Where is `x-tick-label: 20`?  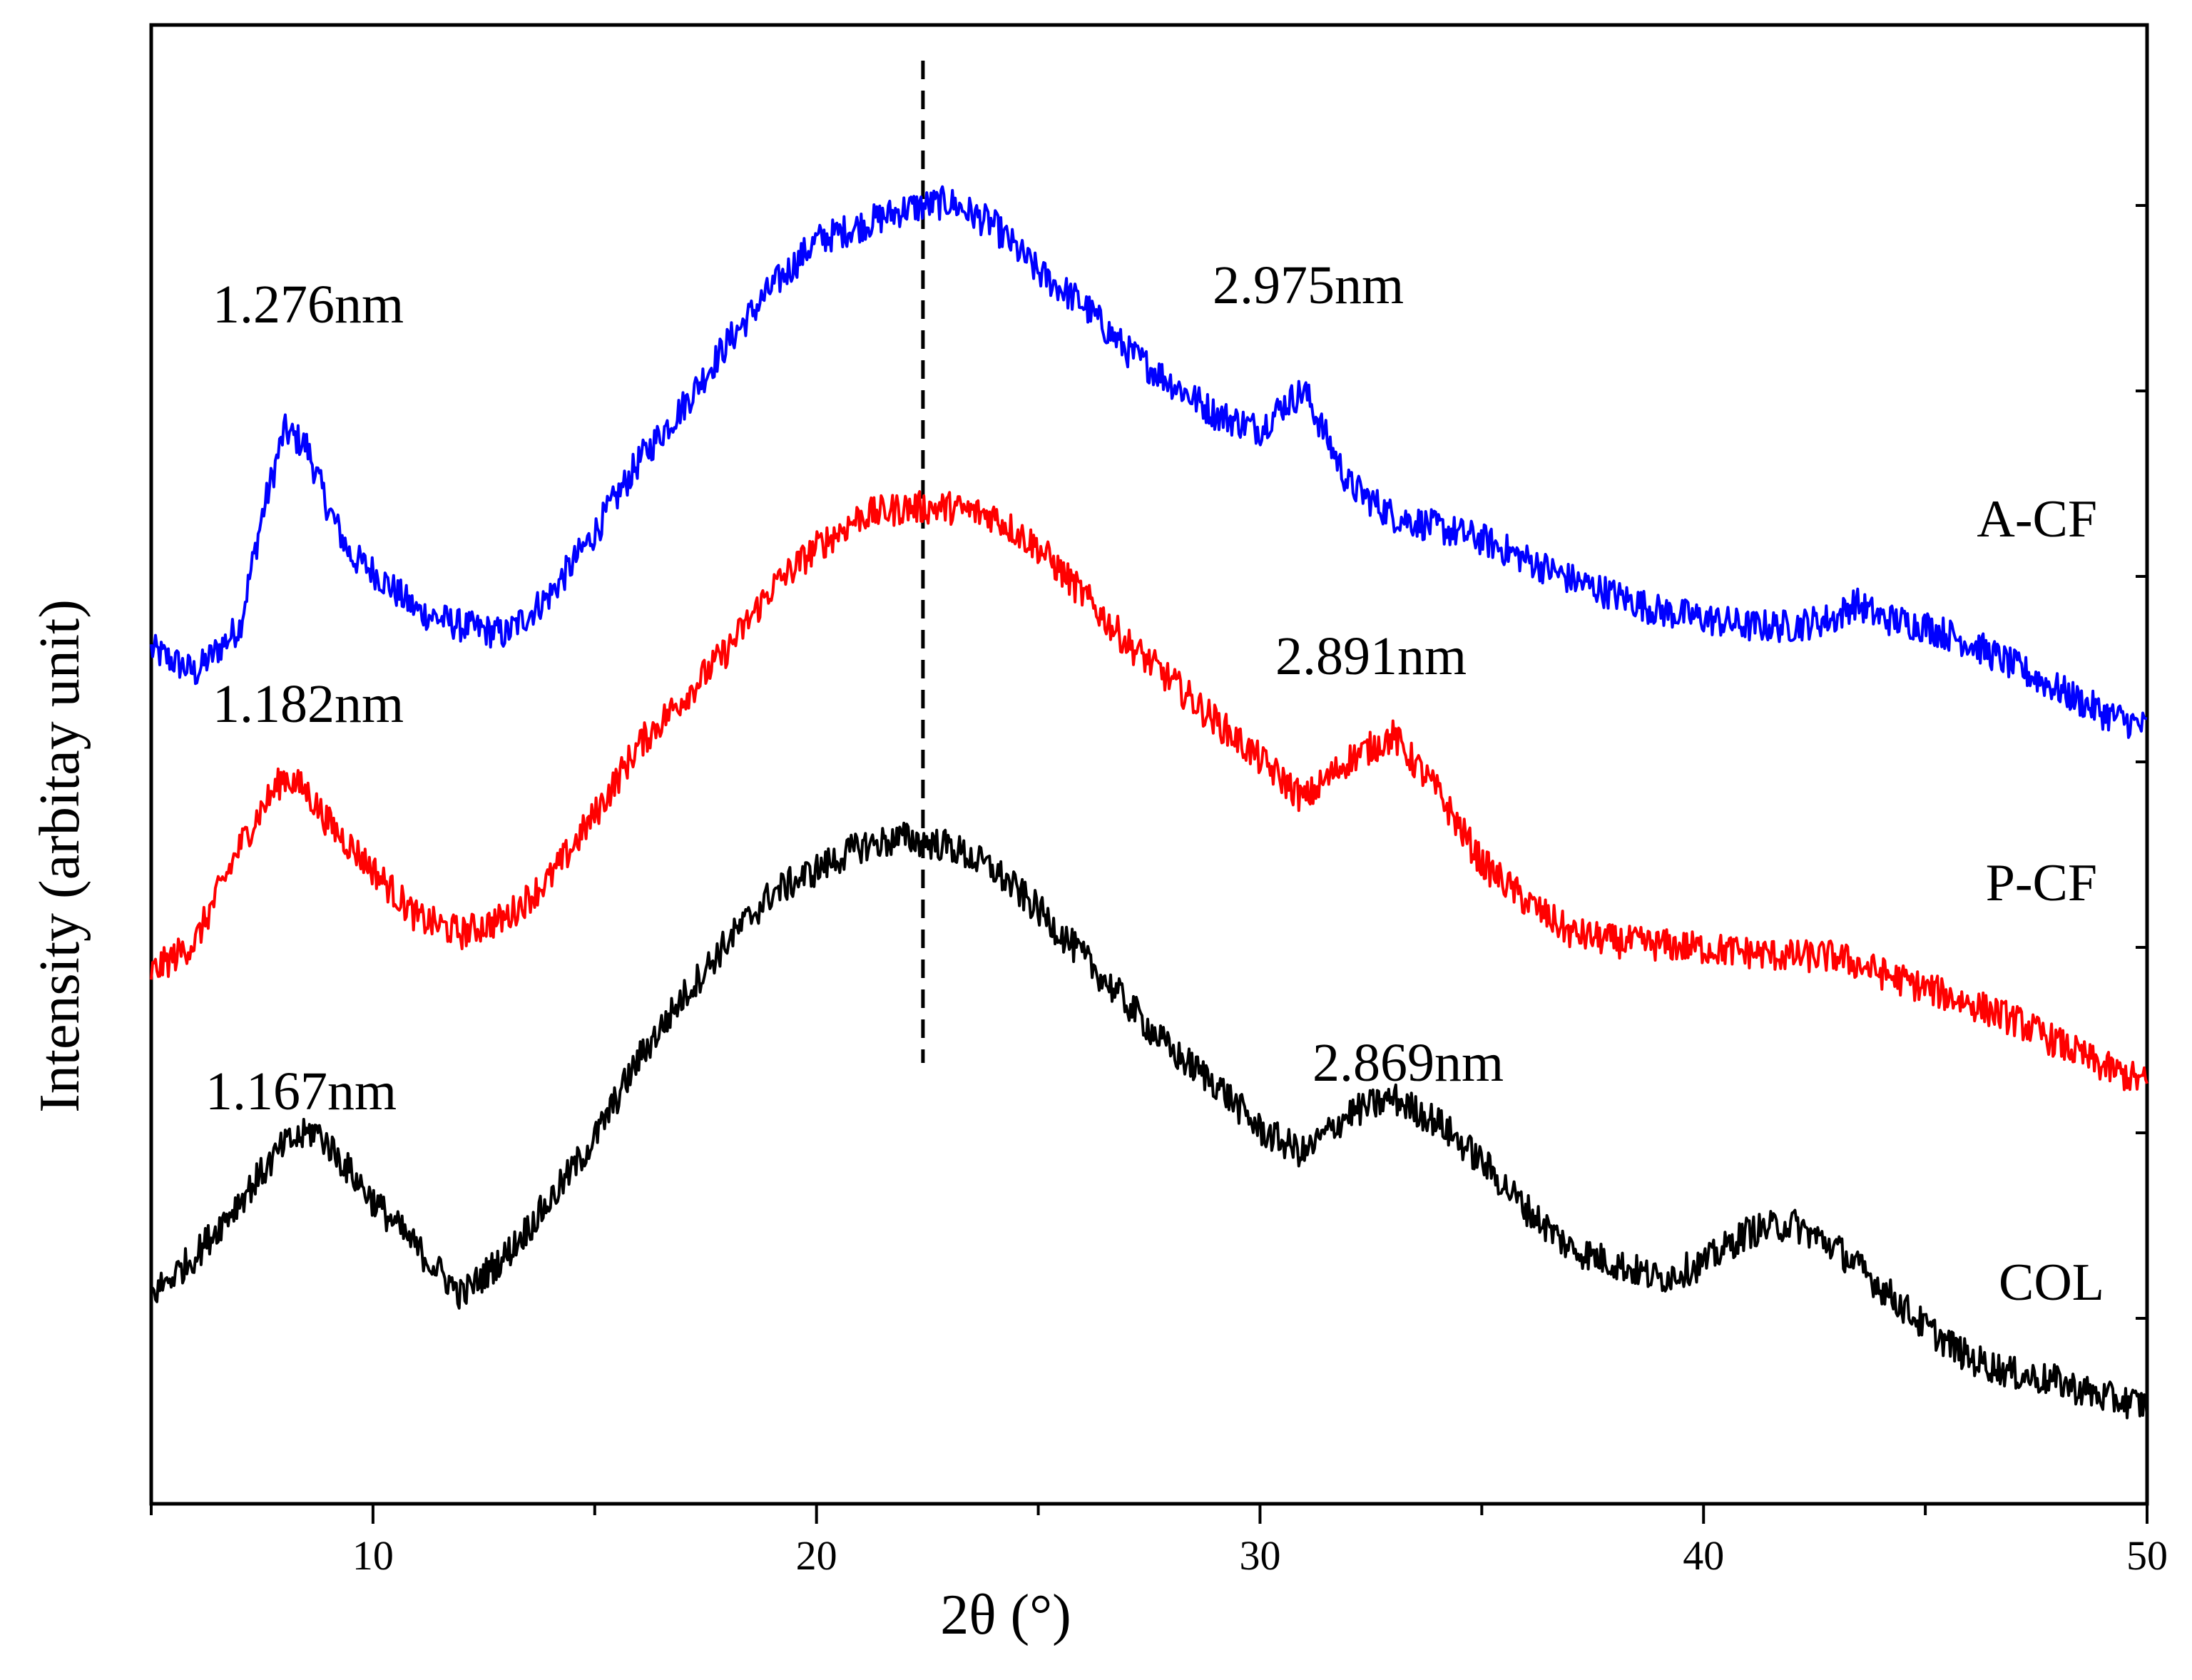 x-tick-label: 20 is located at coordinates (816, 1555).